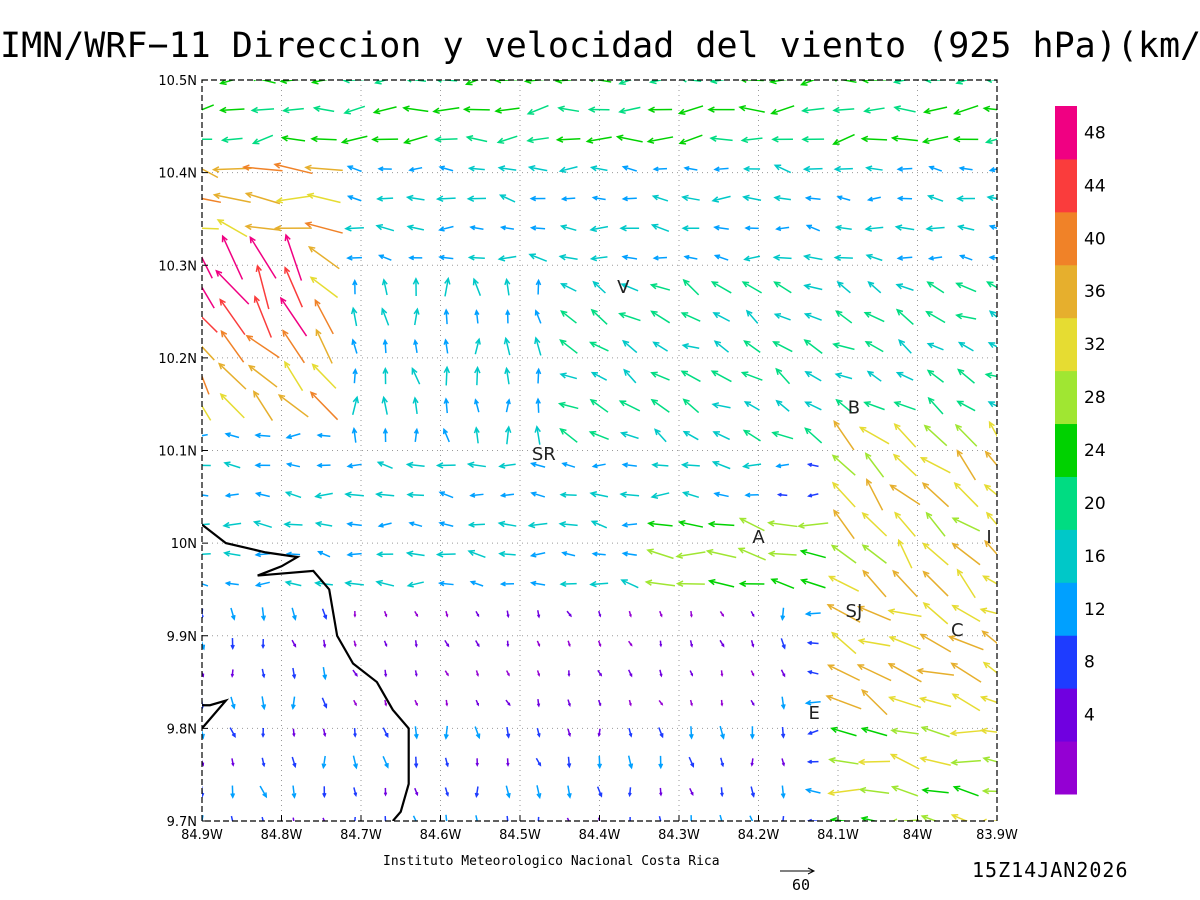 The height and width of the screenshot is (900, 1200). I want to click on y-tick-label: 9.8N, so click(182, 729).